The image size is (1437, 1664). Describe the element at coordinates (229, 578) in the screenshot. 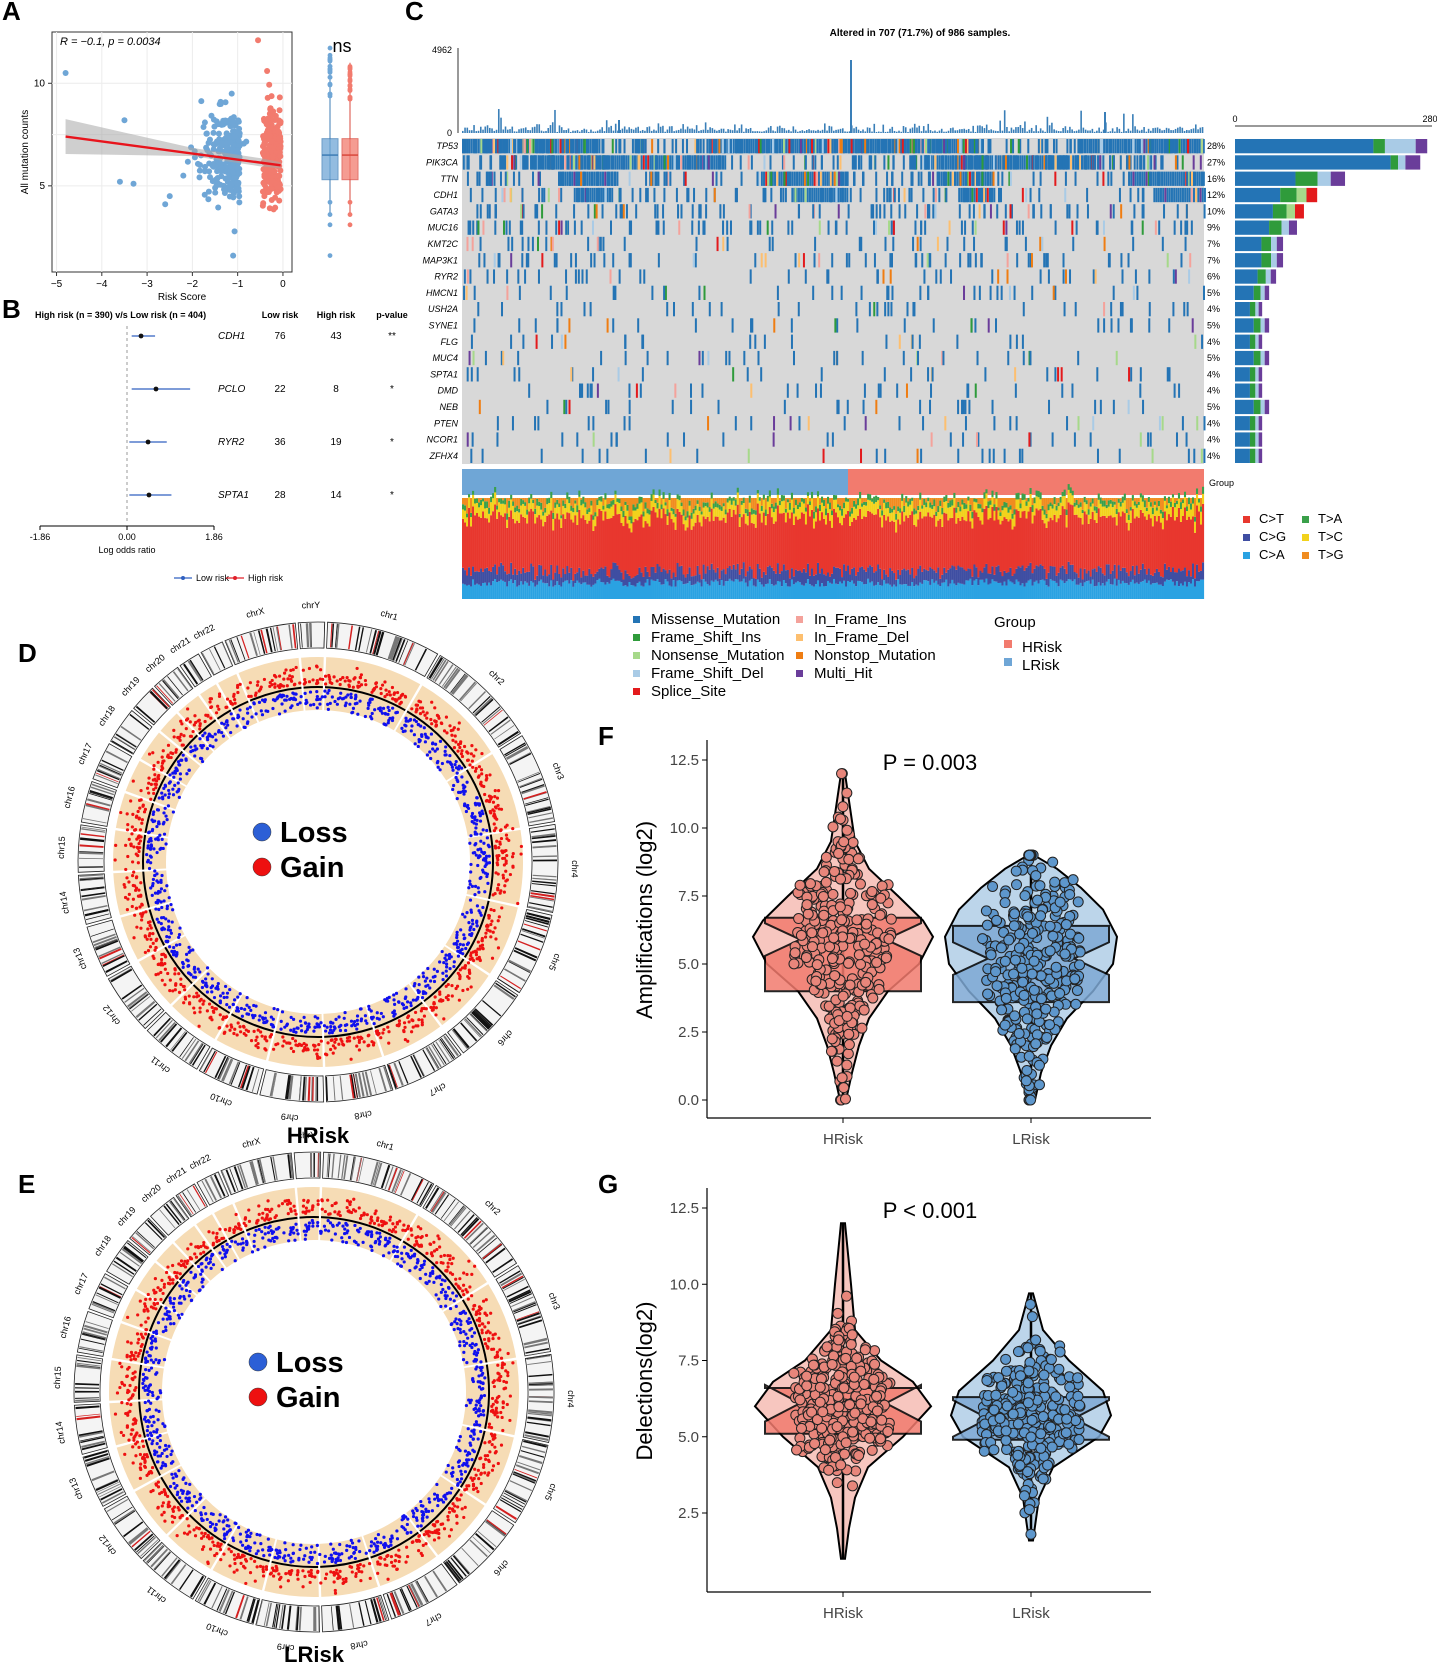

I see `forest-legend: Low risk High risk` at that location.